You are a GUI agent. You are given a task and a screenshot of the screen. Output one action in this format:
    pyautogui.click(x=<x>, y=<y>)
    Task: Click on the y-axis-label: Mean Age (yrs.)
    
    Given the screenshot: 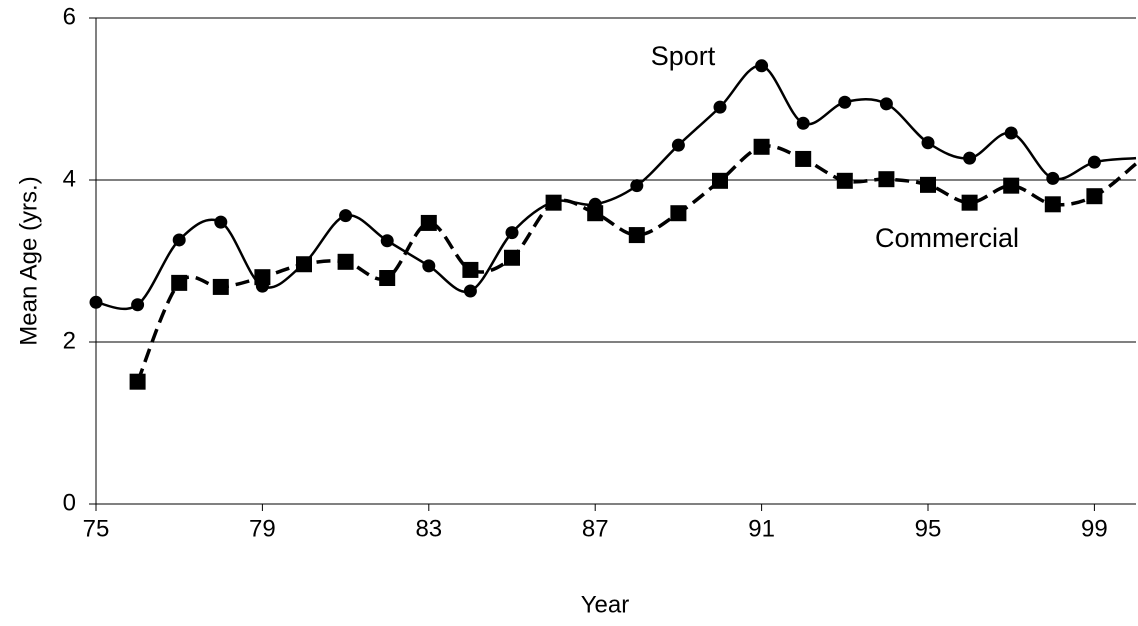 What is the action you would take?
    pyautogui.click(x=28, y=260)
    